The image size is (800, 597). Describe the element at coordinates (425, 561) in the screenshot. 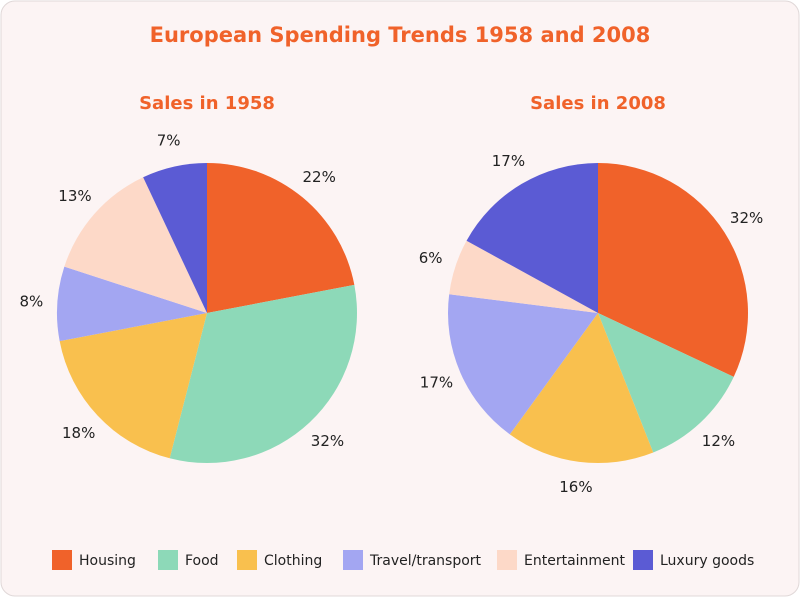

I see `legend-label: Travel/transport` at that location.